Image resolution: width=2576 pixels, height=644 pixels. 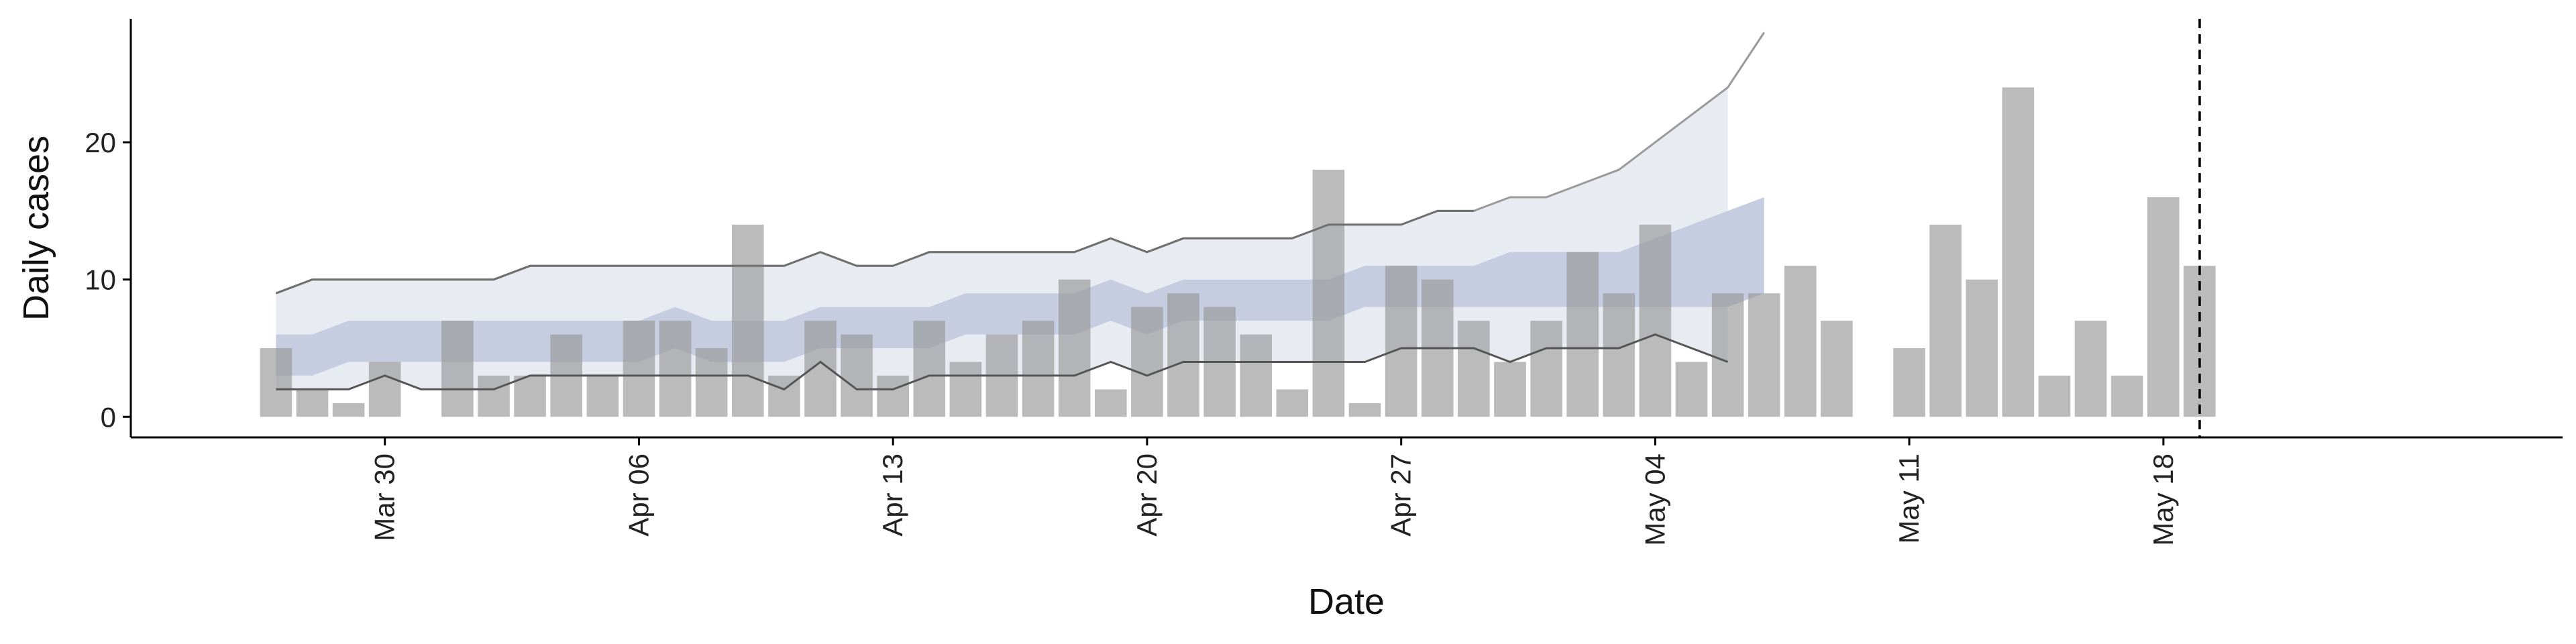 I want to click on ci-lower-line, so click(x=1002, y=362).